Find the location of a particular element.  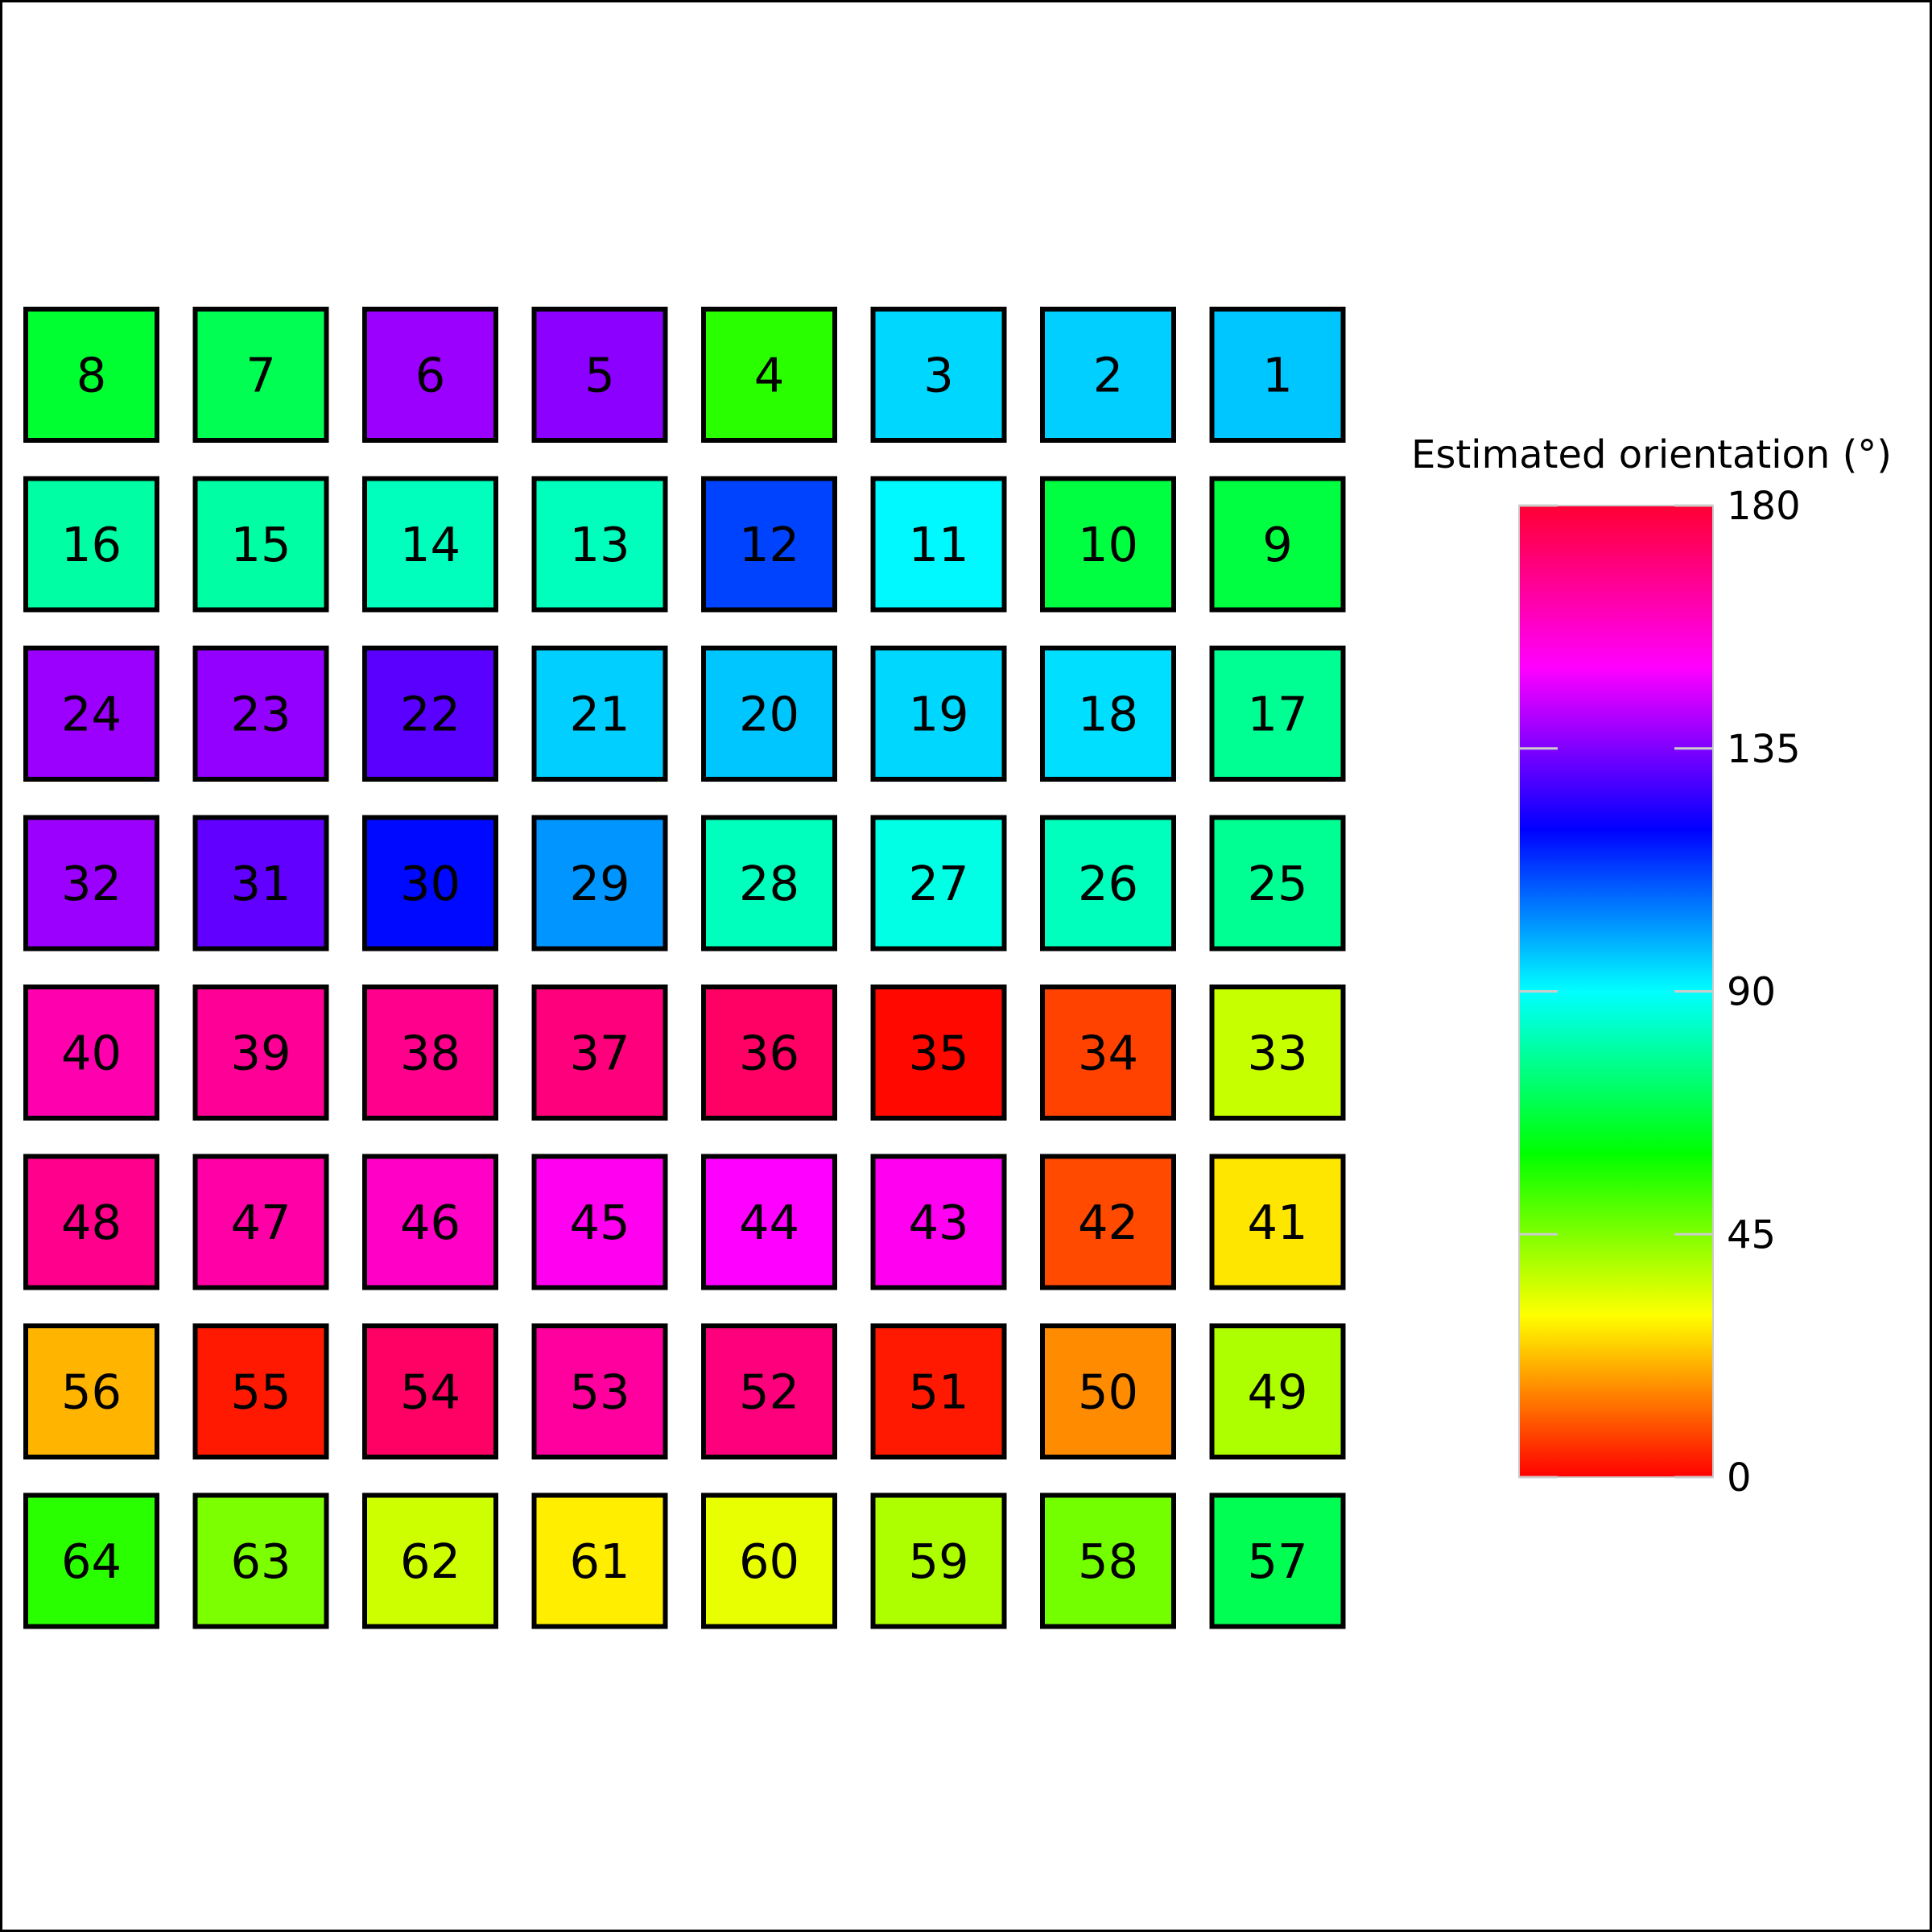

heatmap-cell-11: 11 is located at coordinates (938, 544).